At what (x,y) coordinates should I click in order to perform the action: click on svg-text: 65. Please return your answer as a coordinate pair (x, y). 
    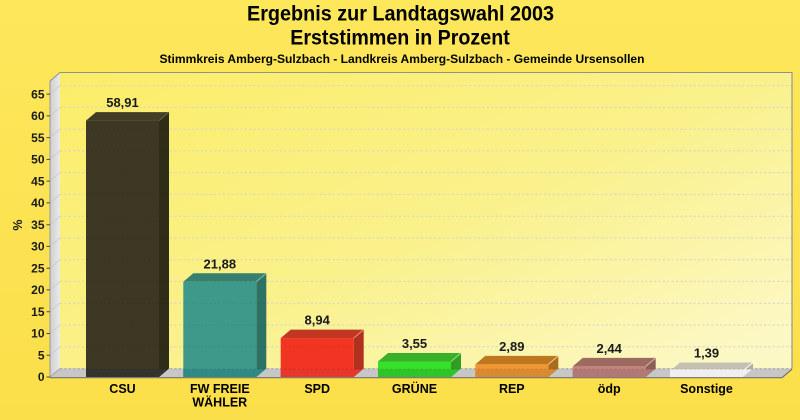
    Looking at the image, I should click on (38, 94).